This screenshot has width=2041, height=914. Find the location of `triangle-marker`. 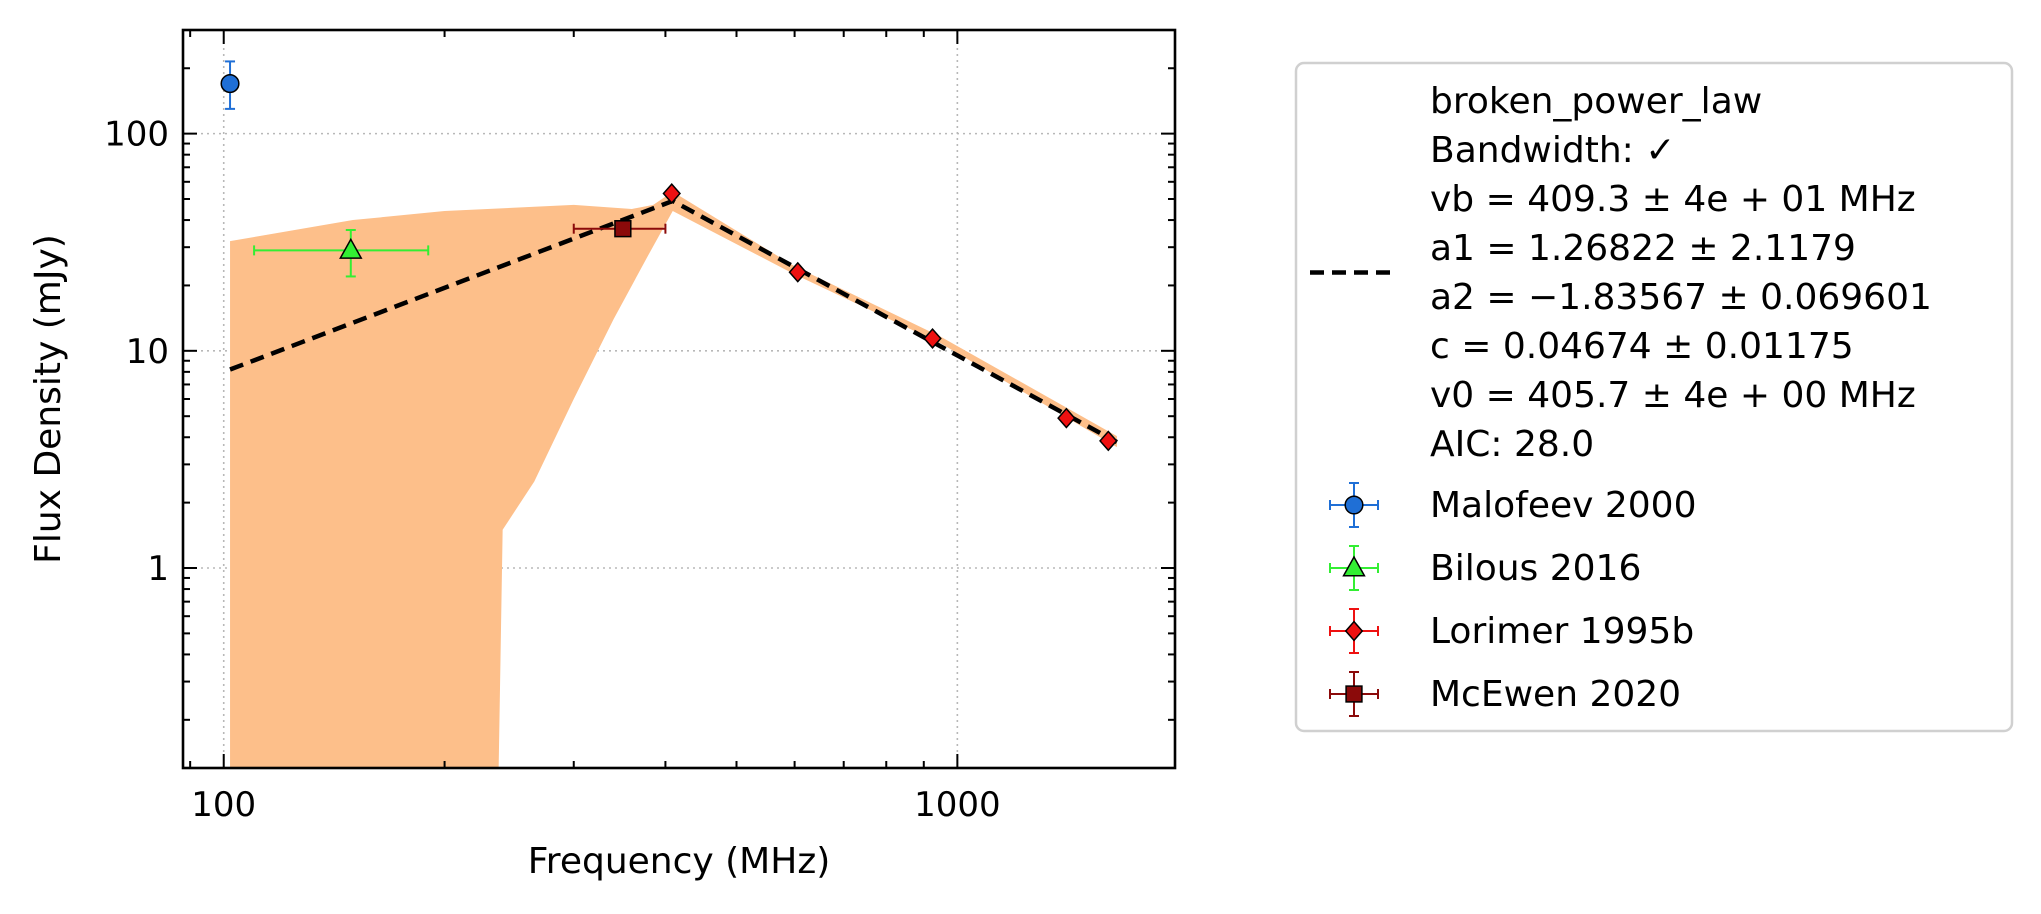

triangle-marker is located at coordinates (351, 248).